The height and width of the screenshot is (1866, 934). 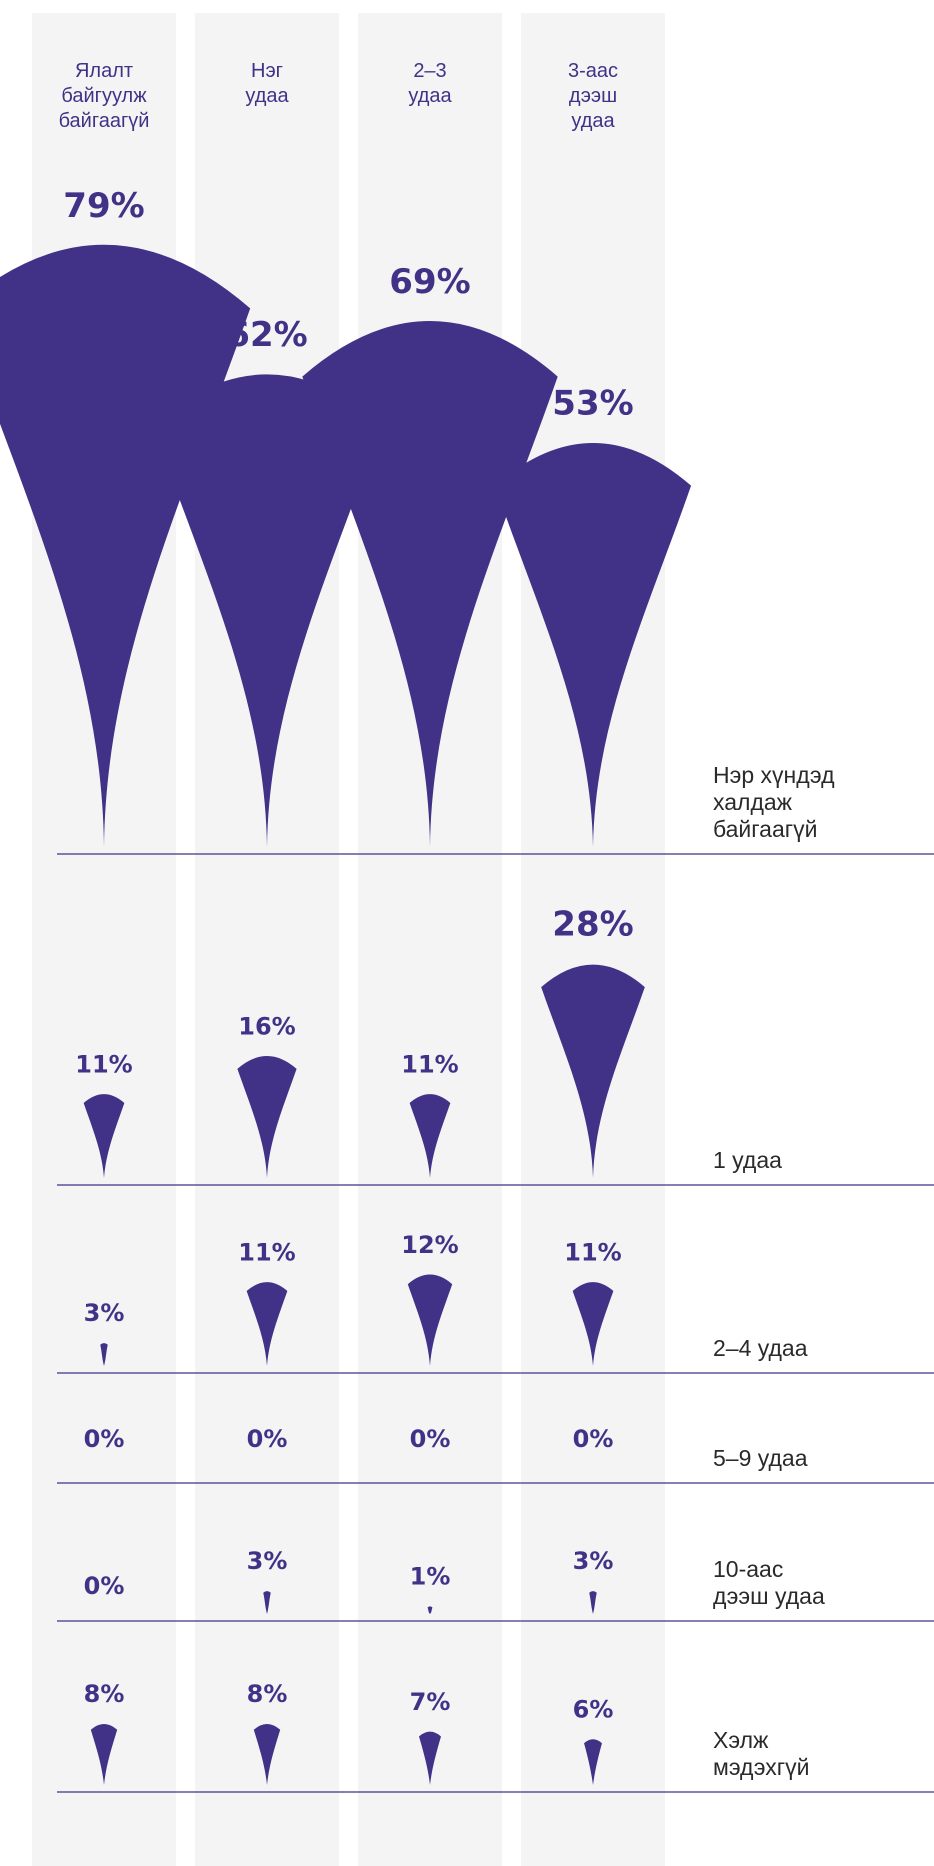 I want to click on value-label: 53%, so click(x=592, y=403).